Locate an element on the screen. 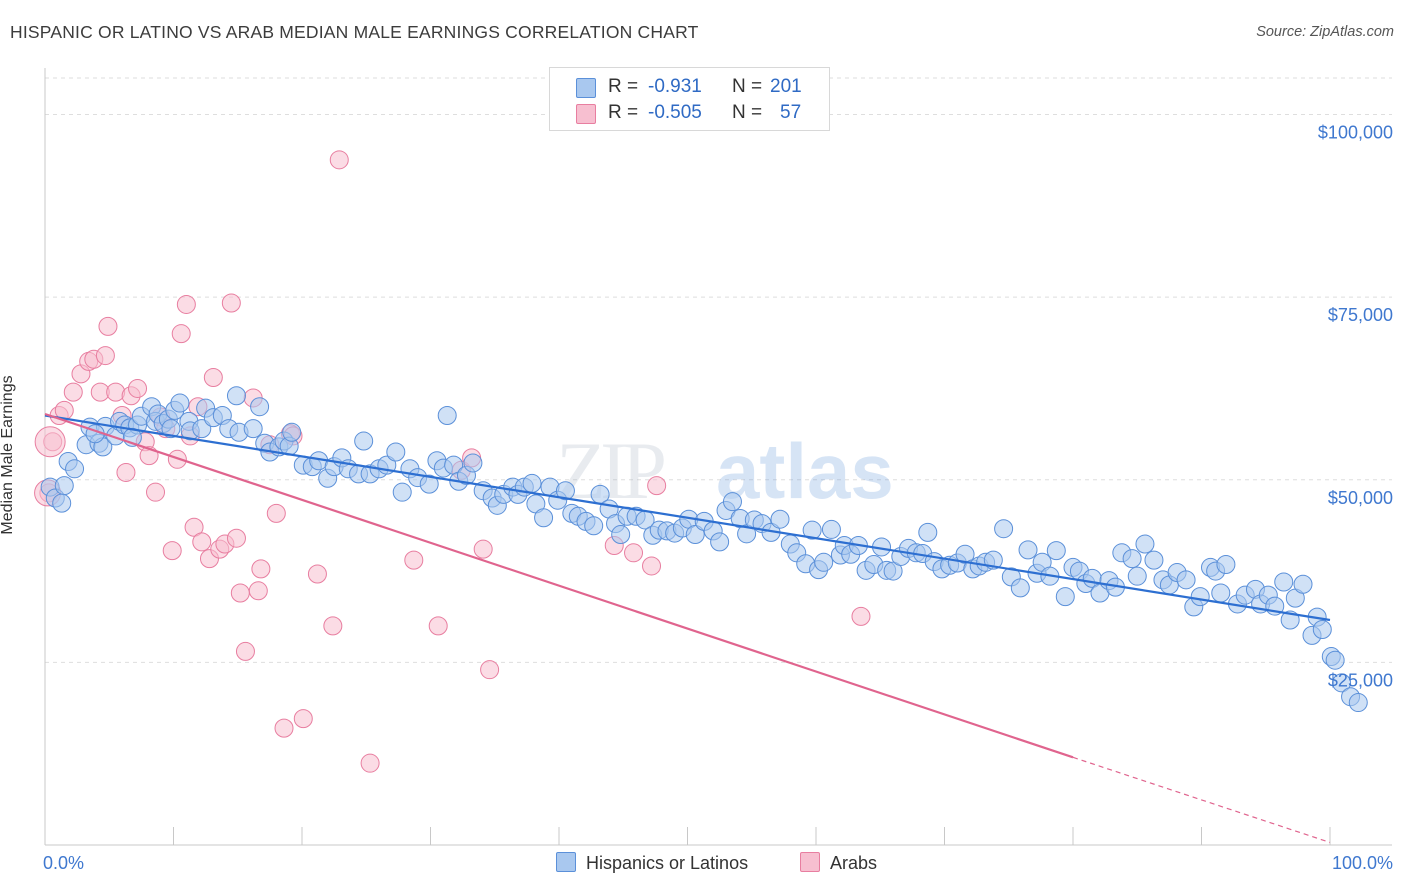  stats-swatch-hispanic is located at coordinates (586, 88).